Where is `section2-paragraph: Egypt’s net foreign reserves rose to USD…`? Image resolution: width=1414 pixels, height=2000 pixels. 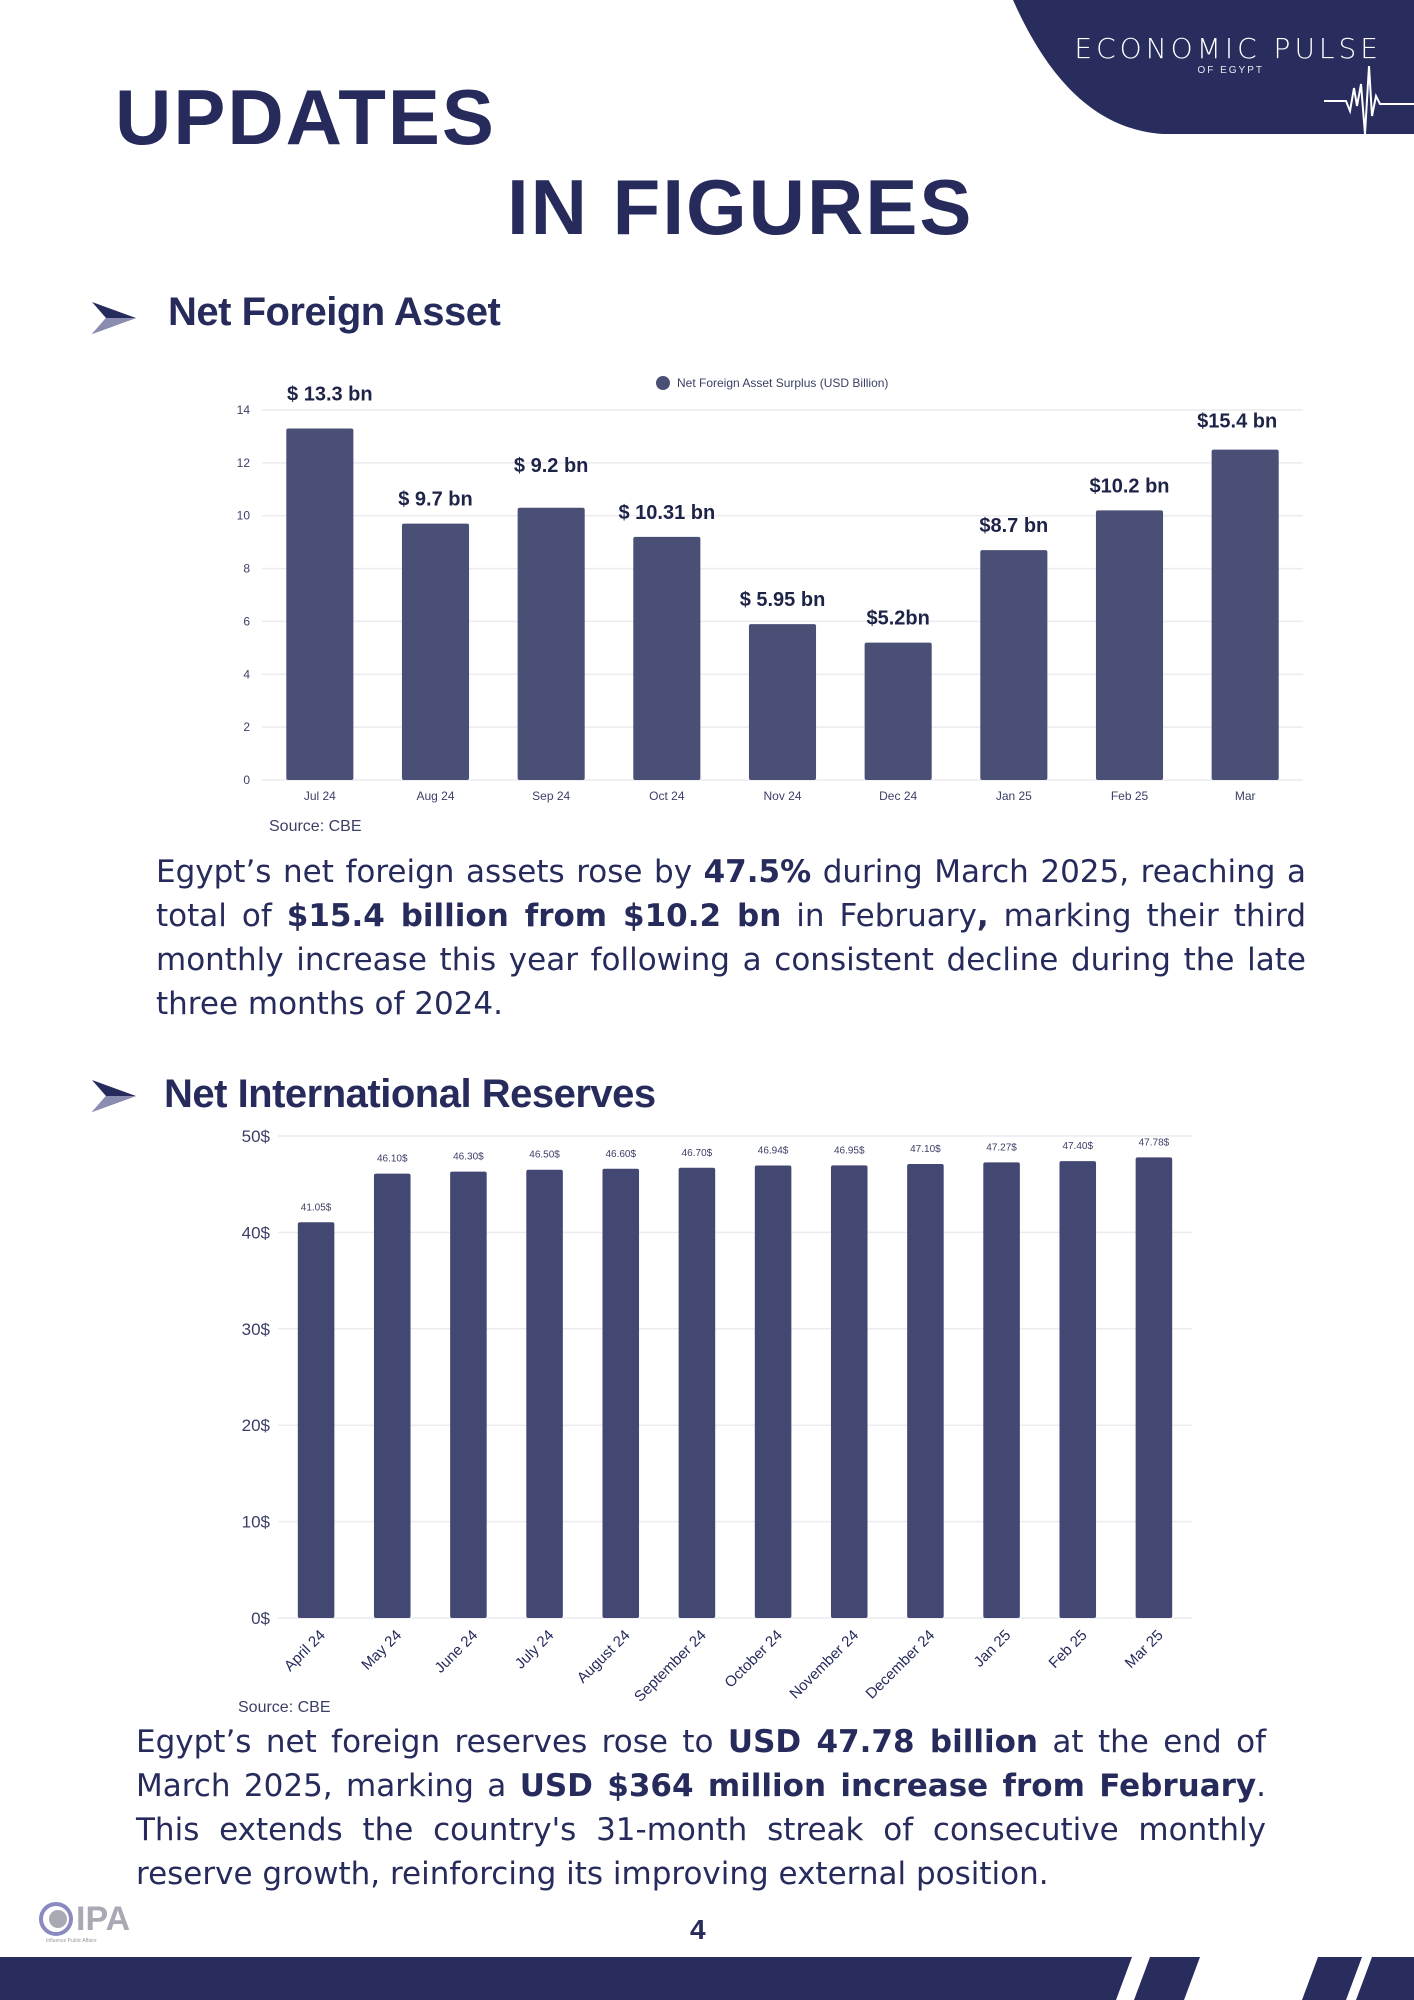
section2-paragraph: Egypt’s net foreign reserves rose to USD… is located at coordinates (701, 1808).